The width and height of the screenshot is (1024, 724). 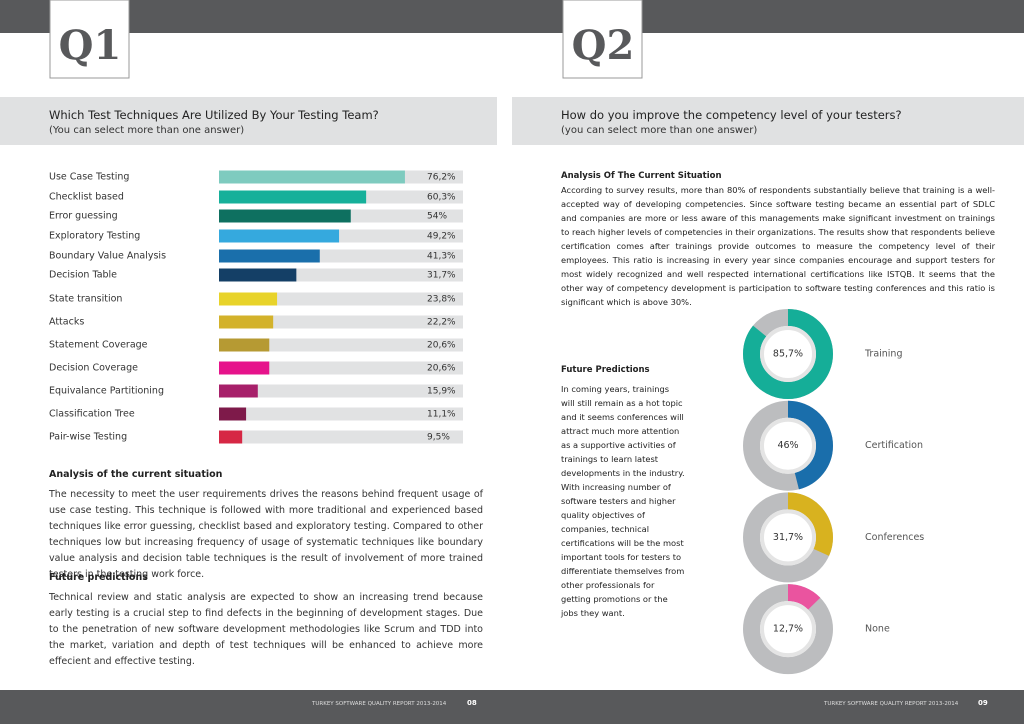 What do you see at coordinates (90, 45) in the screenshot?
I see `q-label: Q1` at bounding box center [90, 45].